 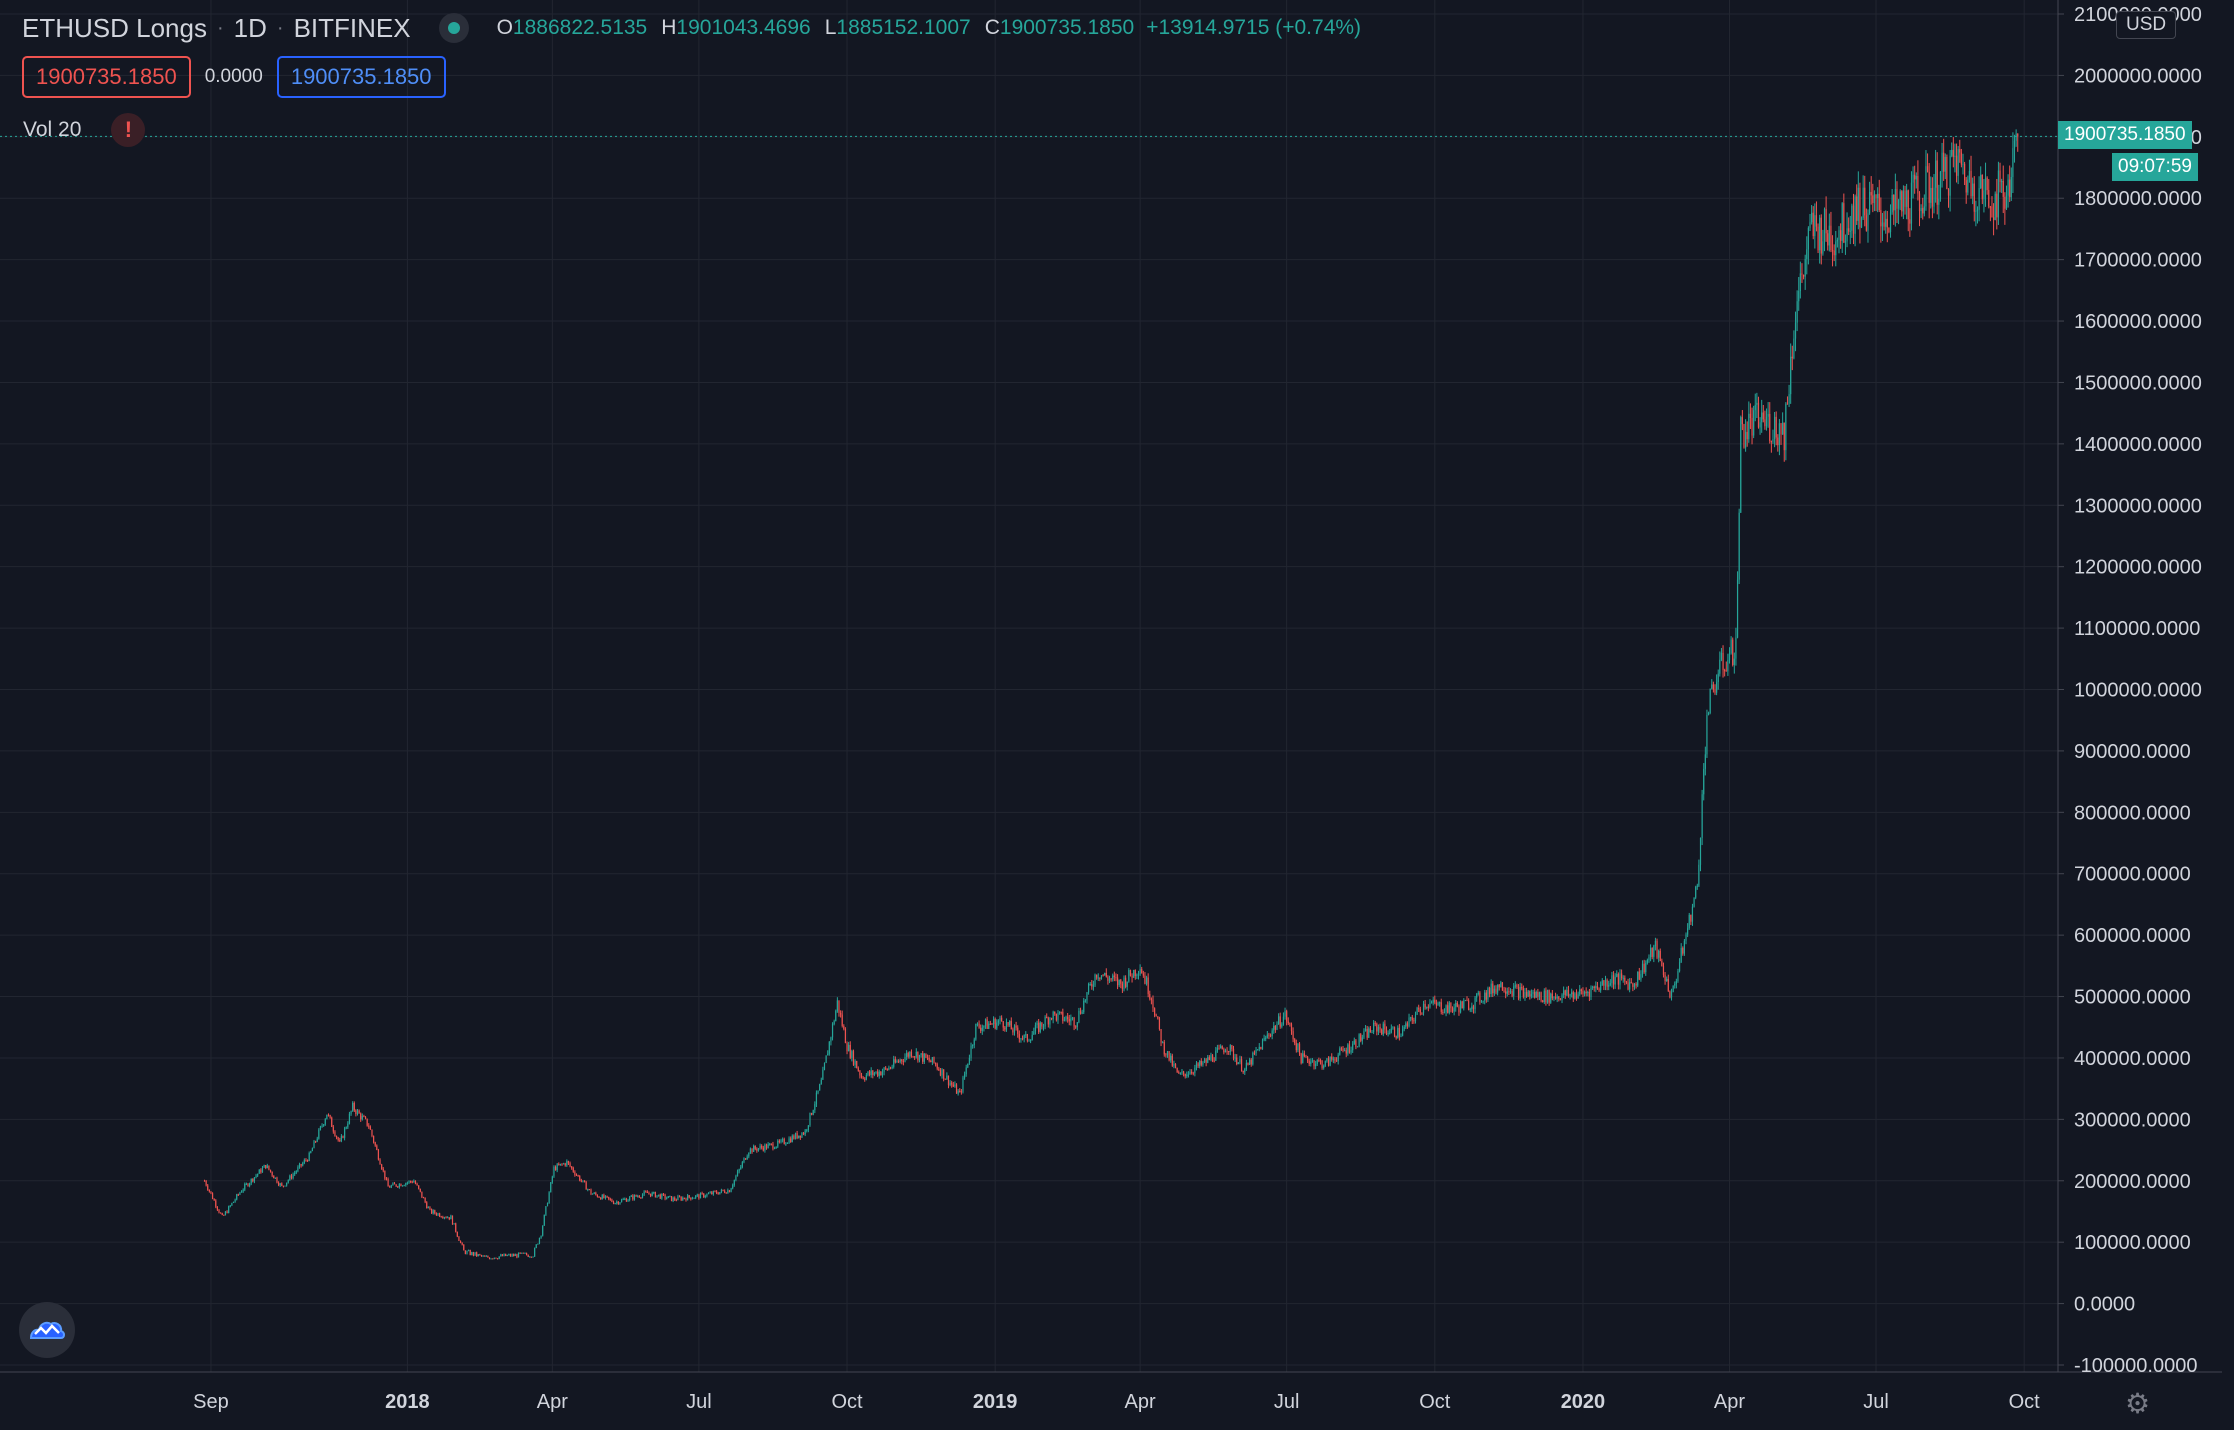 What do you see at coordinates (250, 27) in the screenshot?
I see `interval: 1D` at bounding box center [250, 27].